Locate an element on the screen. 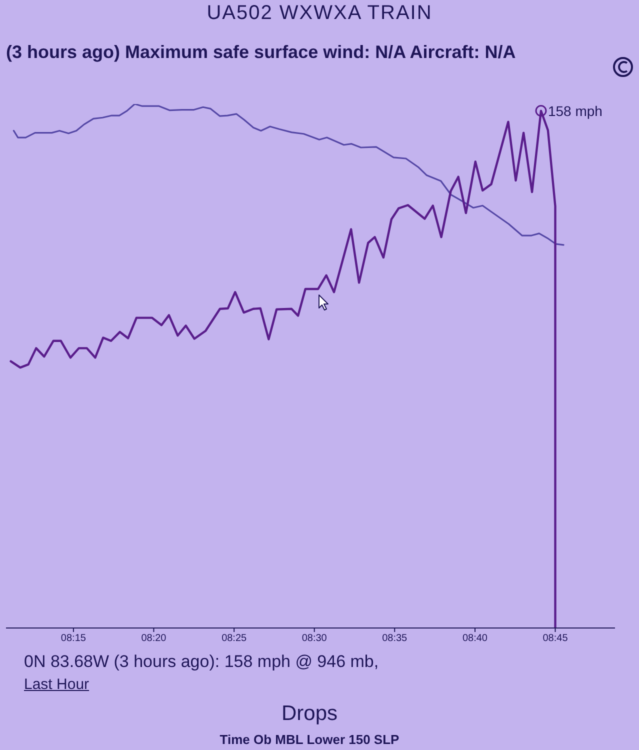 Image resolution: width=639 pixels, height=750 pixels. x-tick-label: 08:25 is located at coordinates (235, 638).